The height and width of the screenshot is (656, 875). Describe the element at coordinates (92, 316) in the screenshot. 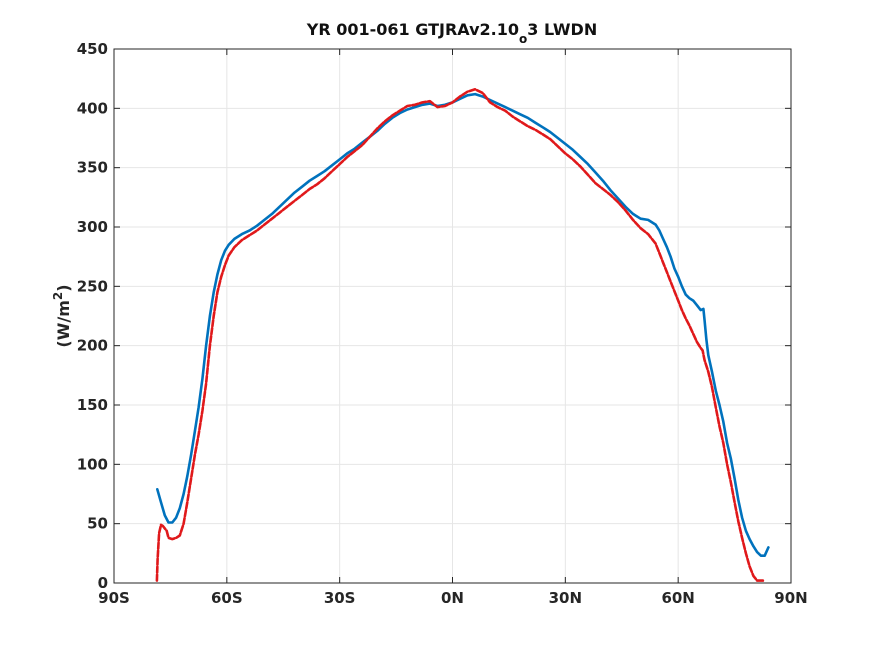

I see `y-tick-labels: 0 50 100 150 200 250 300 350 400 450` at that location.